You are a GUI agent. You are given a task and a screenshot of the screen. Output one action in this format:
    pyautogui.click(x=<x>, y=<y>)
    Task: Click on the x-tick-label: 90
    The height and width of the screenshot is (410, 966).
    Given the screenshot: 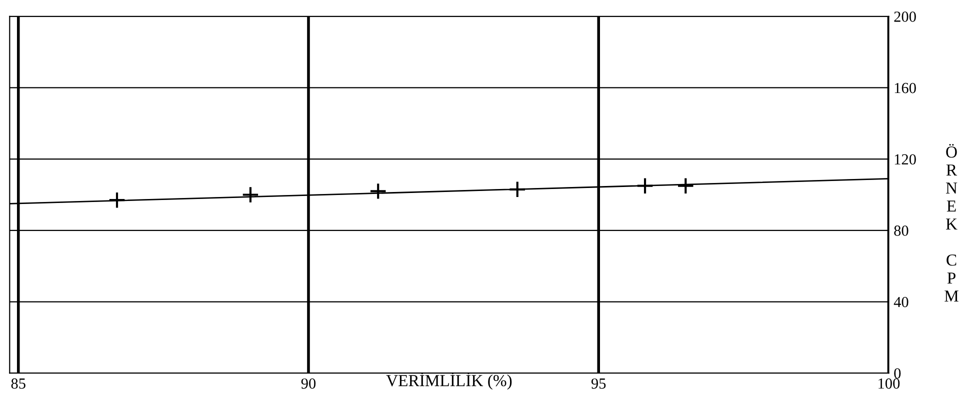 What is the action you would take?
    pyautogui.click(x=308, y=383)
    